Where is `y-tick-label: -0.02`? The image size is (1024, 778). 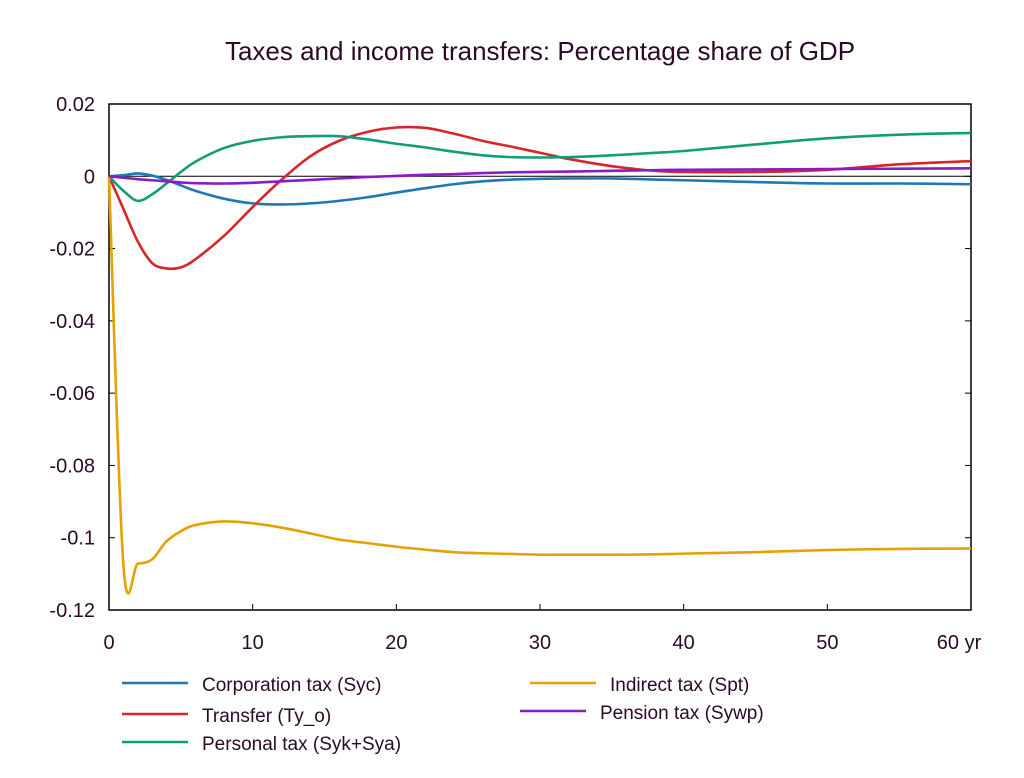
y-tick-label: -0.02 is located at coordinates (72, 250).